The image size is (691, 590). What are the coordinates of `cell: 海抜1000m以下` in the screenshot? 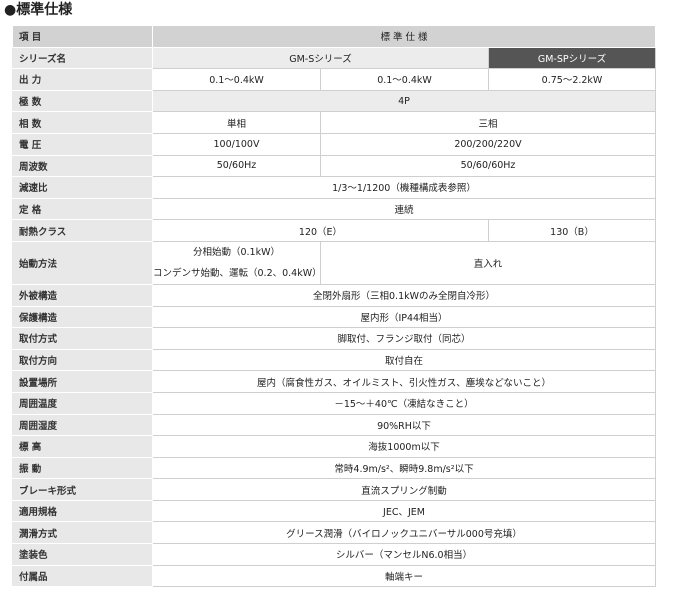 It's located at (404, 446).